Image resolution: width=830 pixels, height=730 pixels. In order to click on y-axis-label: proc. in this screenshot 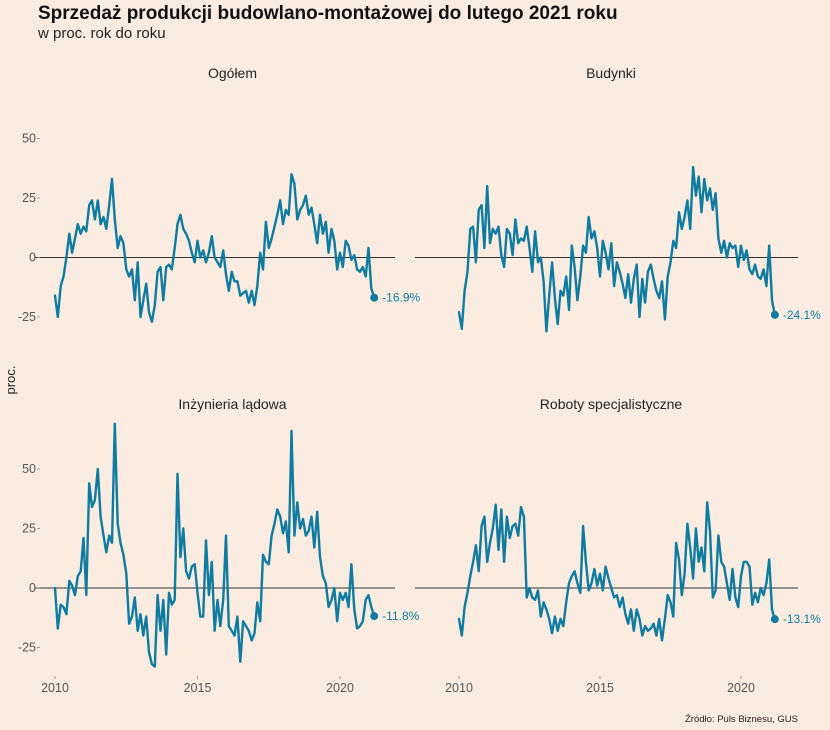, I will do `click(10, 380)`.